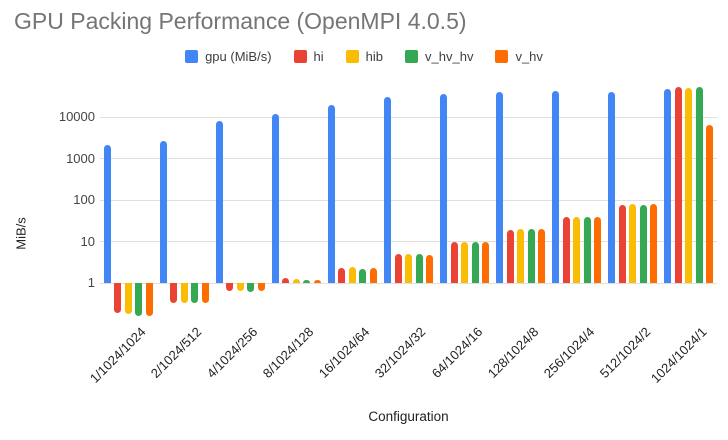 The height and width of the screenshot is (440, 728). What do you see at coordinates (521, 256) in the screenshot?
I see `bar-hib-128/1024/8` at bounding box center [521, 256].